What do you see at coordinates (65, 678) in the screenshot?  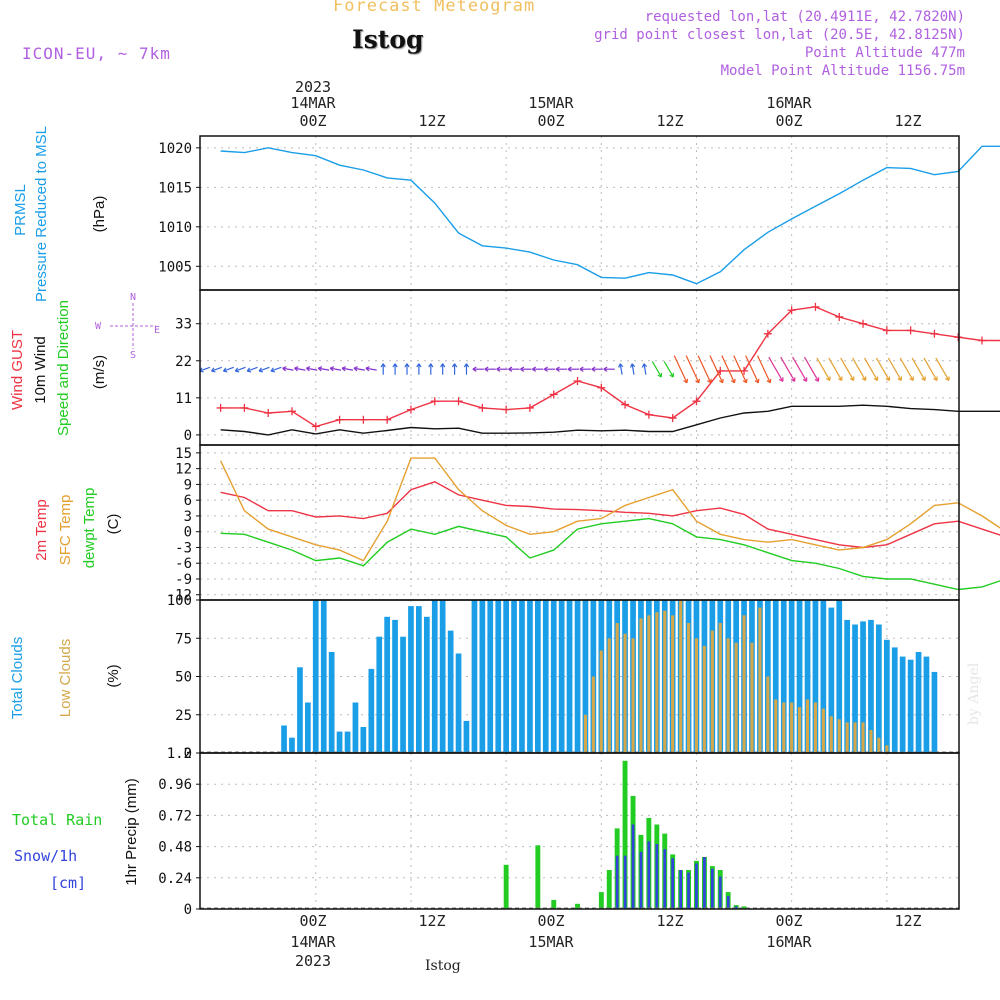 I see `label-low-clouds: Low Clouds` at bounding box center [65, 678].